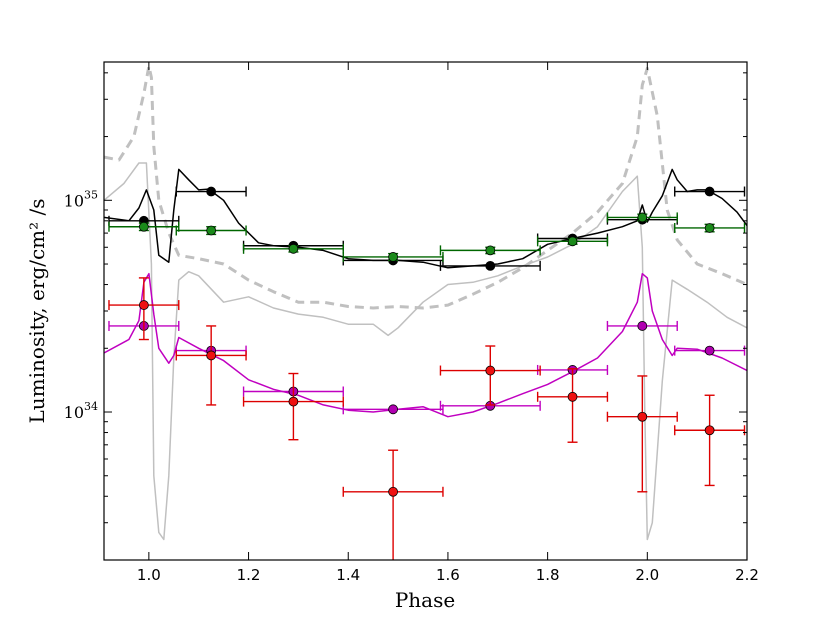 This screenshot has height=623, width=830. Describe the element at coordinates (747, 575) in the screenshot. I see `x-tick-label: 2.2` at that location.